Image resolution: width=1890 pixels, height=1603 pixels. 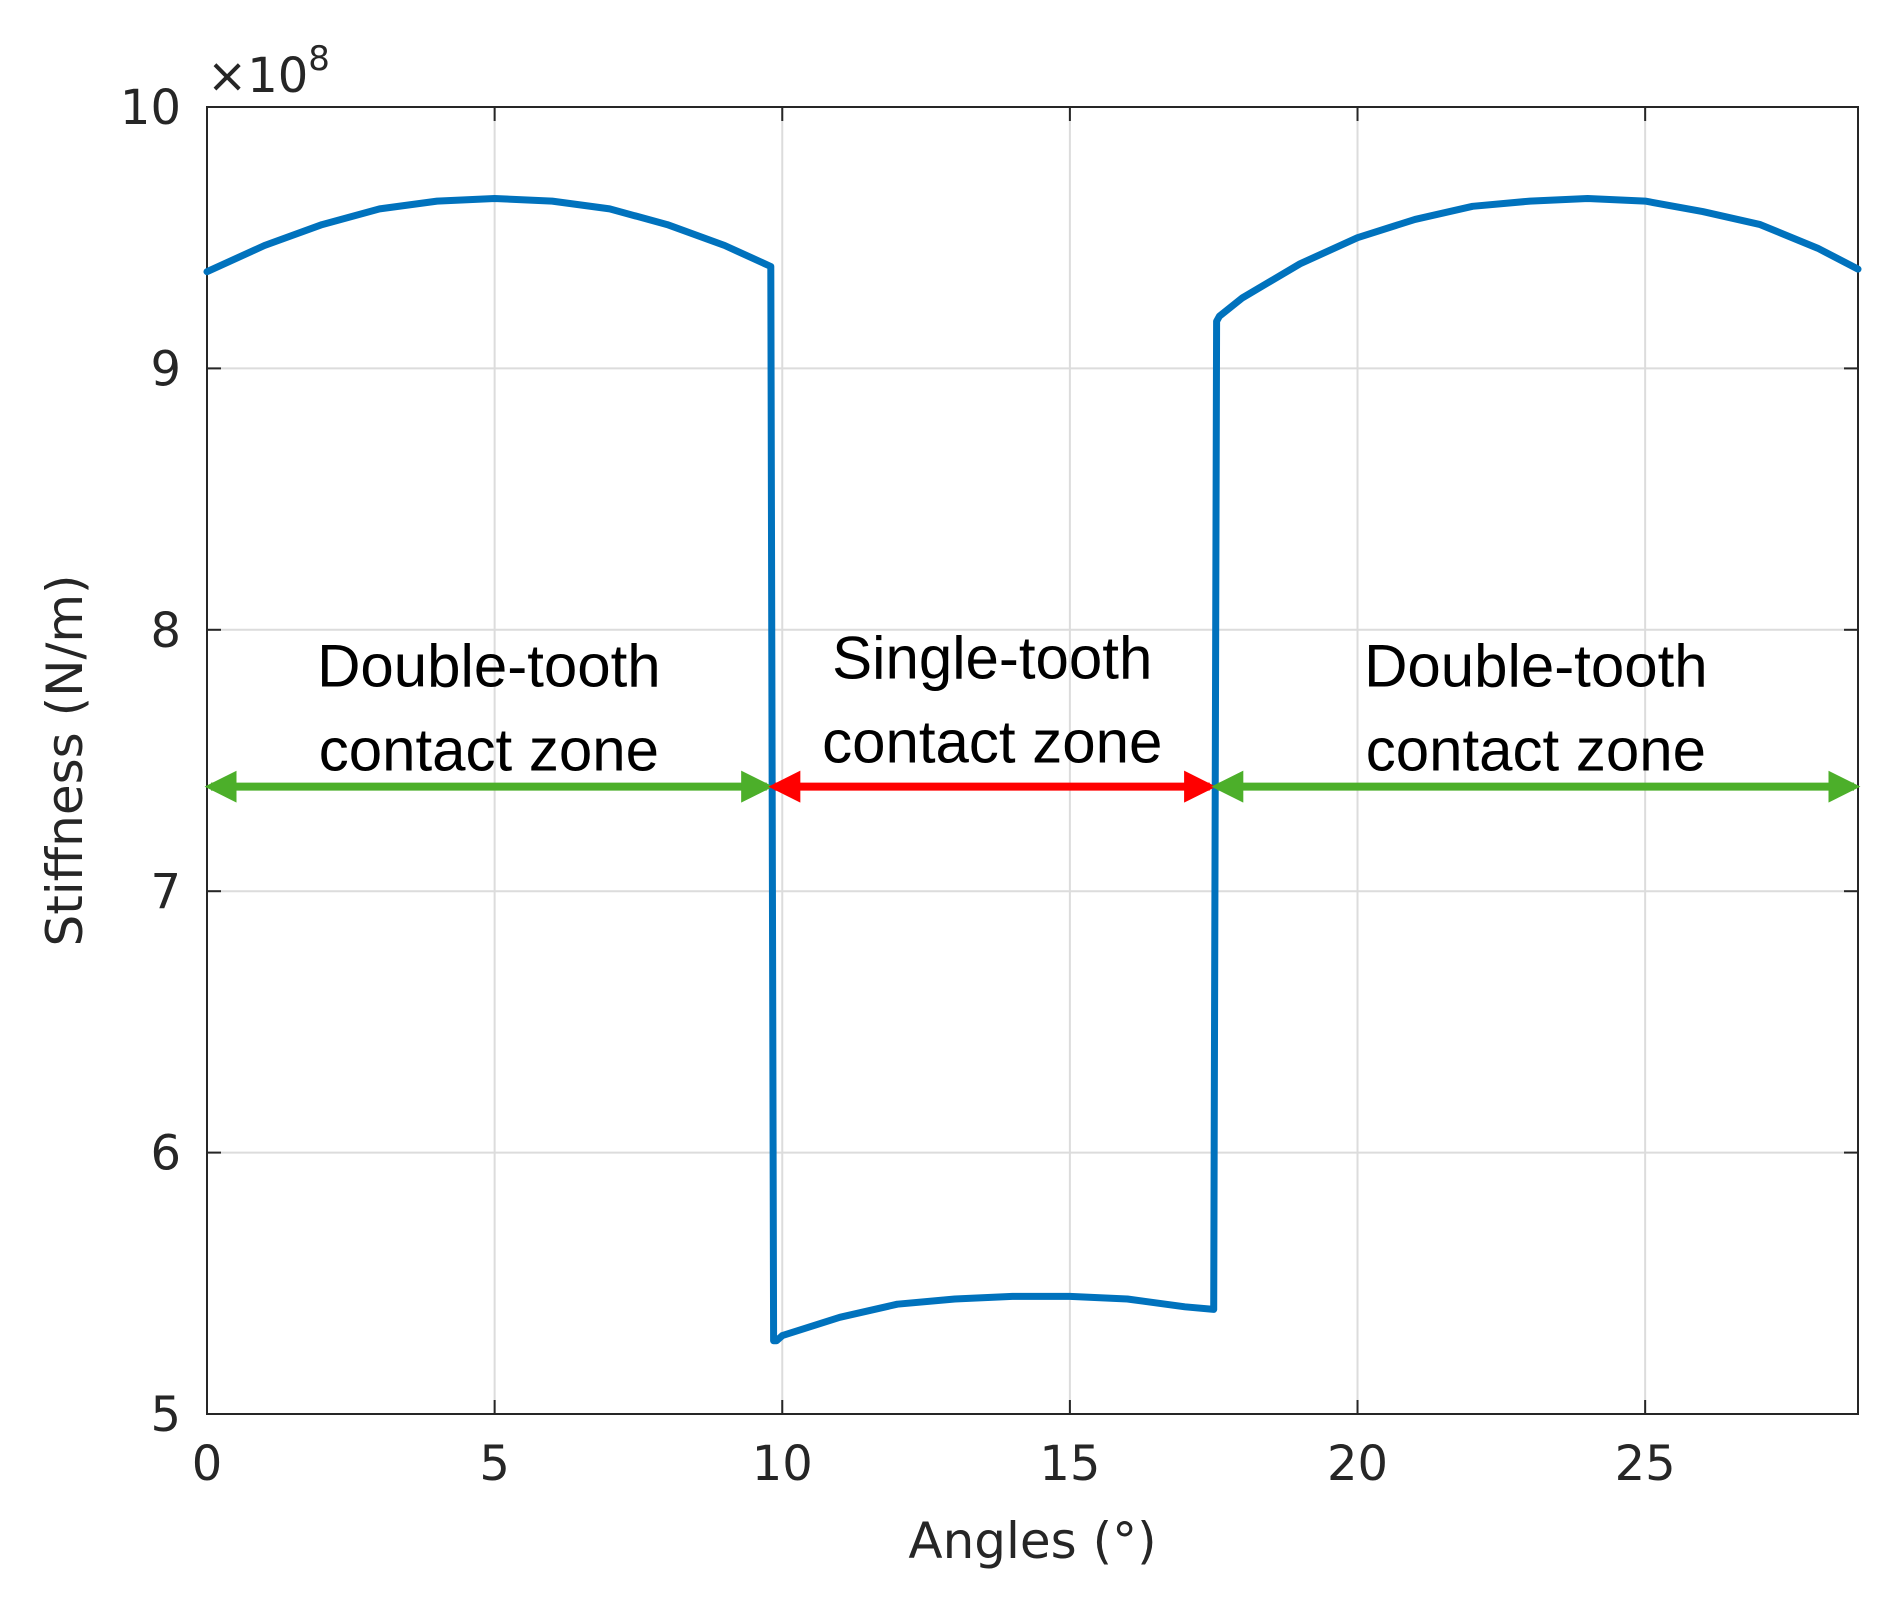 What do you see at coordinates (1032, 1541) in the screenshot?
I see `x-axis-title: Angles (°)` at bounding box center [1032, 1541].